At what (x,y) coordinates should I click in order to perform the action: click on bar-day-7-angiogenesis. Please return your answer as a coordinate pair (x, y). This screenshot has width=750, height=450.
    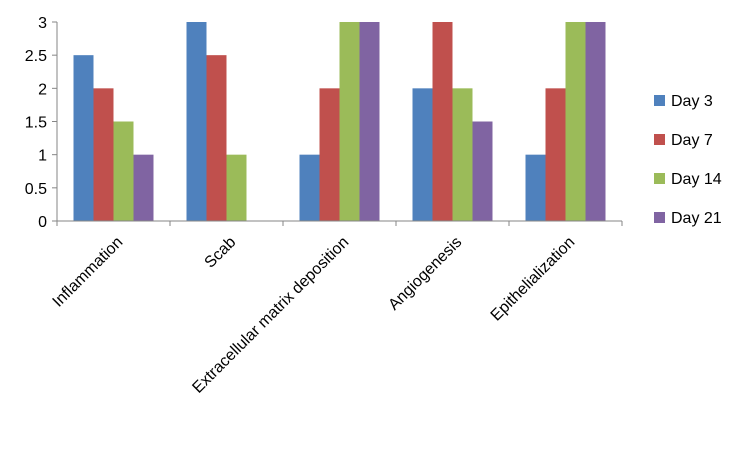
    Looking at the image, I should click on (442, 121).